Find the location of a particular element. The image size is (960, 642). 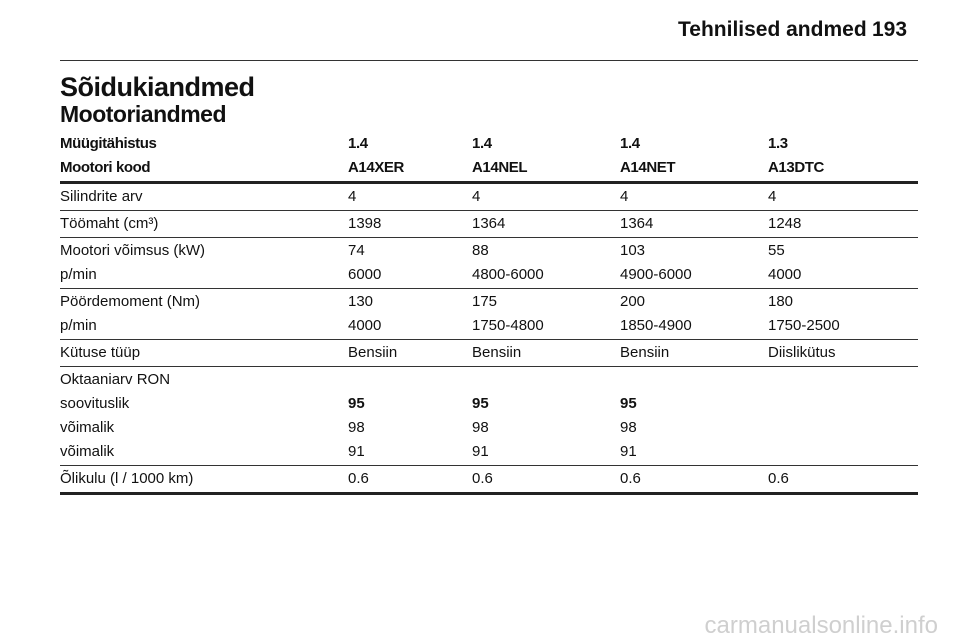

table-row: Silindrite arv 4 4 4 4 is located at coordinates (489, 197).